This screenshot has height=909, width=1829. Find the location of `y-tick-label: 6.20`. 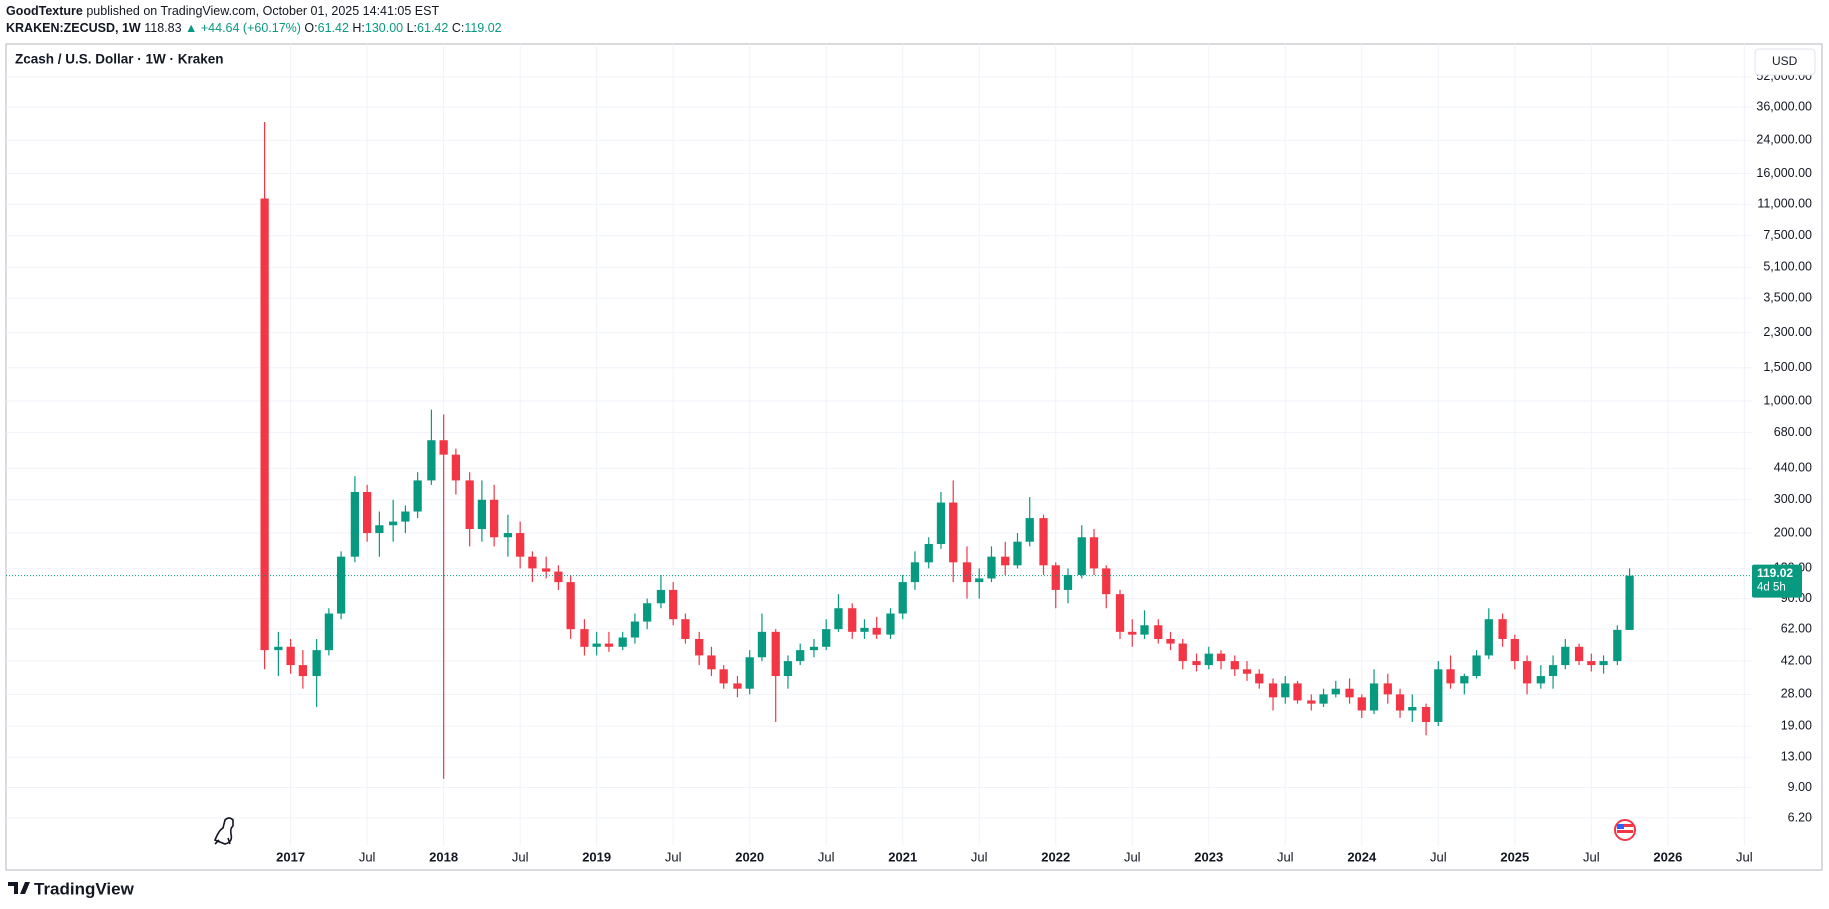

y-tick-label: 6.20 is located at coordinates (1800, 817).